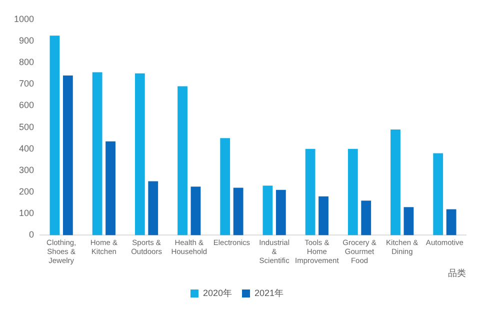 This screenshot has height=320, width=480. Describe the element at coordinates (26, 62) in the screenshot. I see `y-tick-label: 800` at that location.